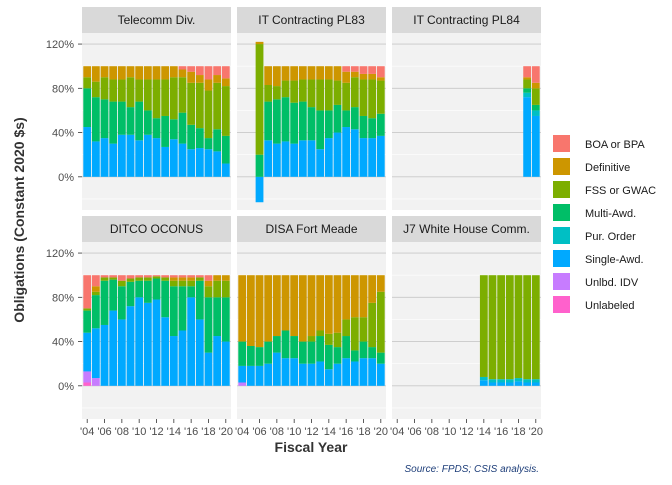 This screenshot has width=672, height=485. What do you see at coordinates (484, 432) in the screenshot?
I see `x-tick-label: '14` at bounding box center [484, 432].